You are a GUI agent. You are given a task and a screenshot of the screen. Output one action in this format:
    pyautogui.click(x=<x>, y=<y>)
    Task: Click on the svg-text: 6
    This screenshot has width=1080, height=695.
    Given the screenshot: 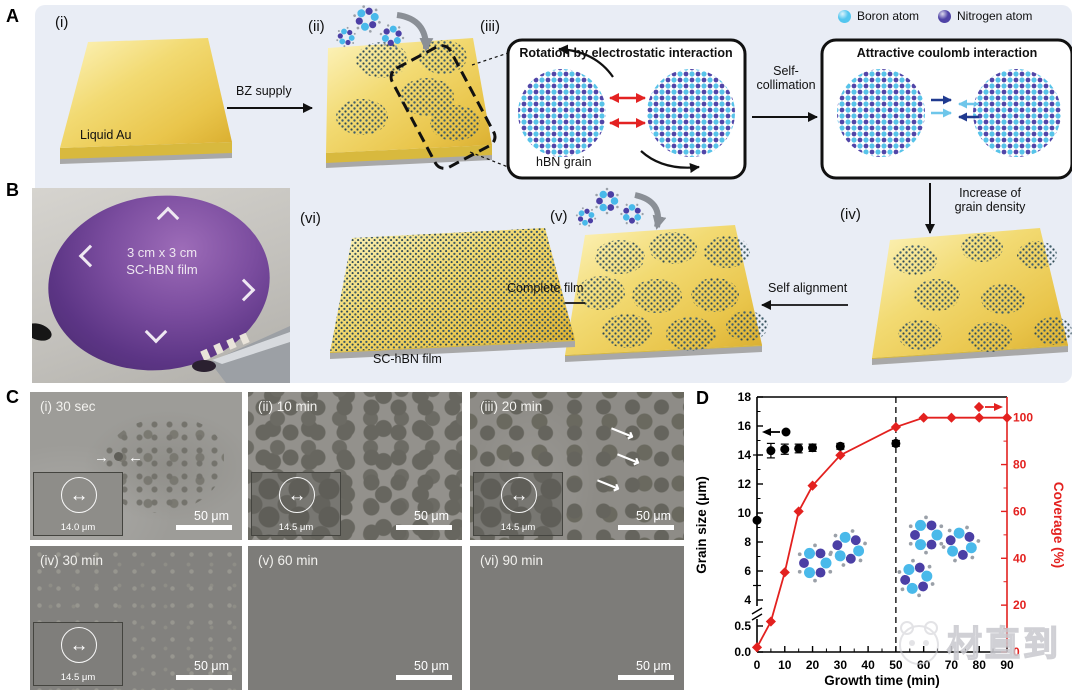 What is the action you would take?
    pyautogui.click(x=747, y=571)
    